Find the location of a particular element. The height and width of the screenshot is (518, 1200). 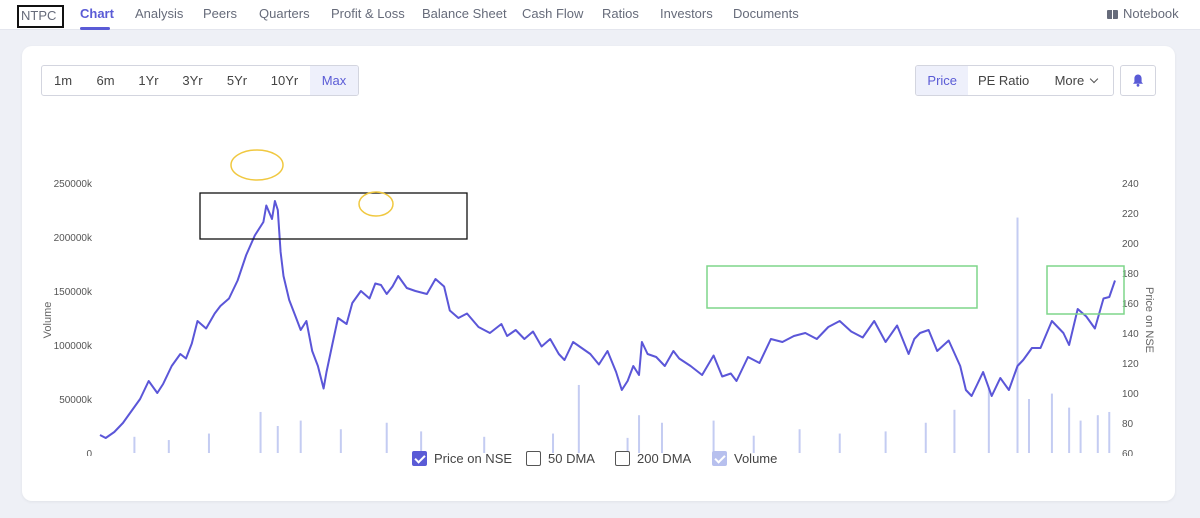

right-tick-label: 180 is located at coordinates (1130, 274).